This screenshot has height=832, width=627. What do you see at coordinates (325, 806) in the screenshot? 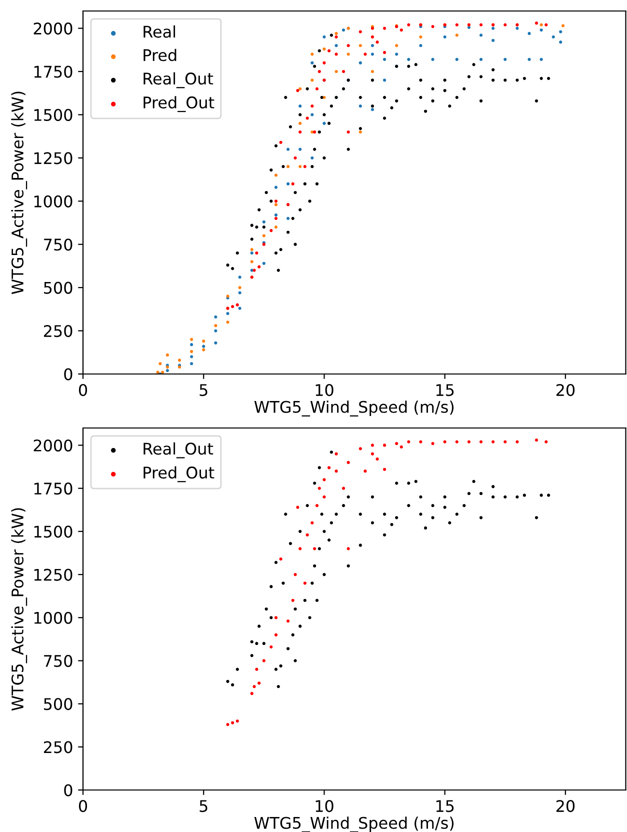
I see `x-tick-label: 10` at bounding box center [325, 806].